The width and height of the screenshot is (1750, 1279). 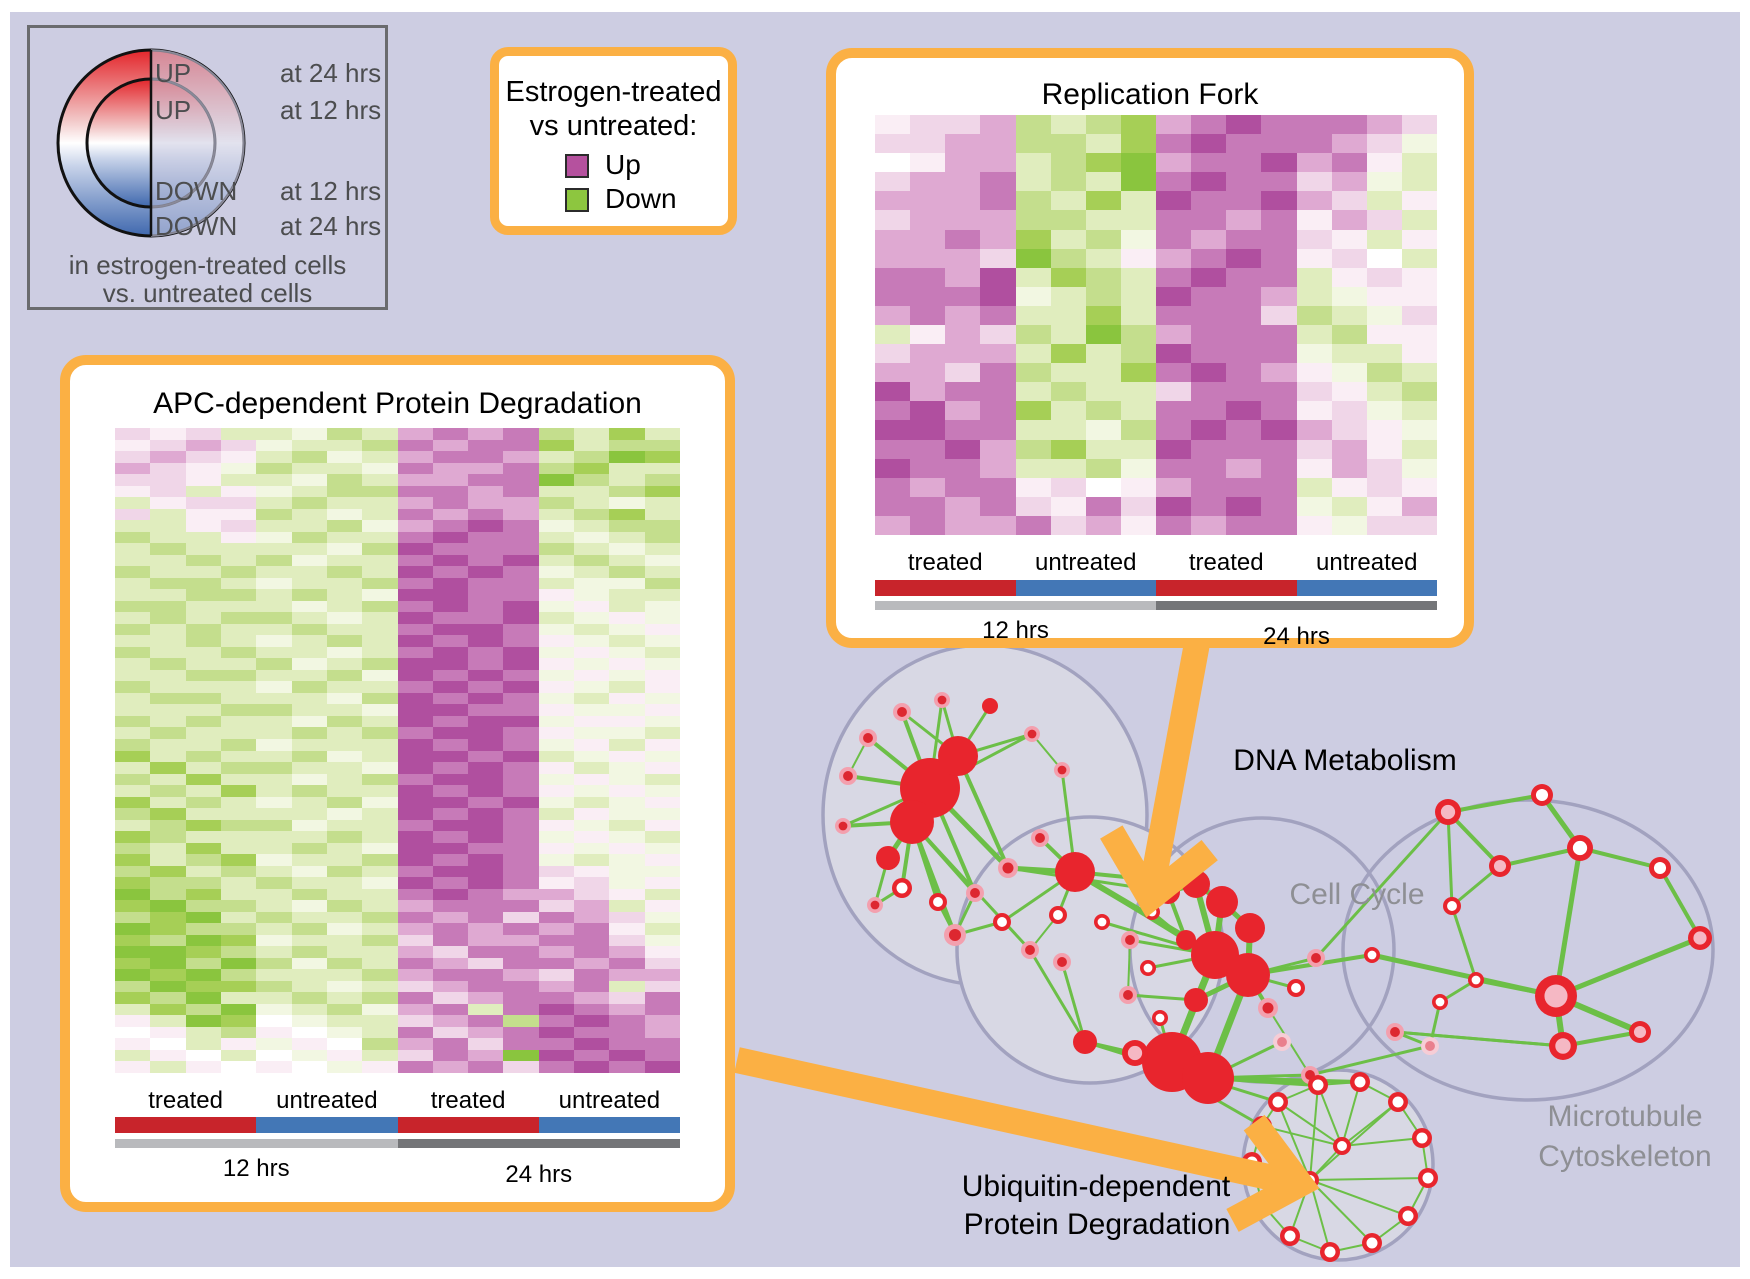 I want to click on group-label-treated-0: treated, so click(x=185, y=1100).